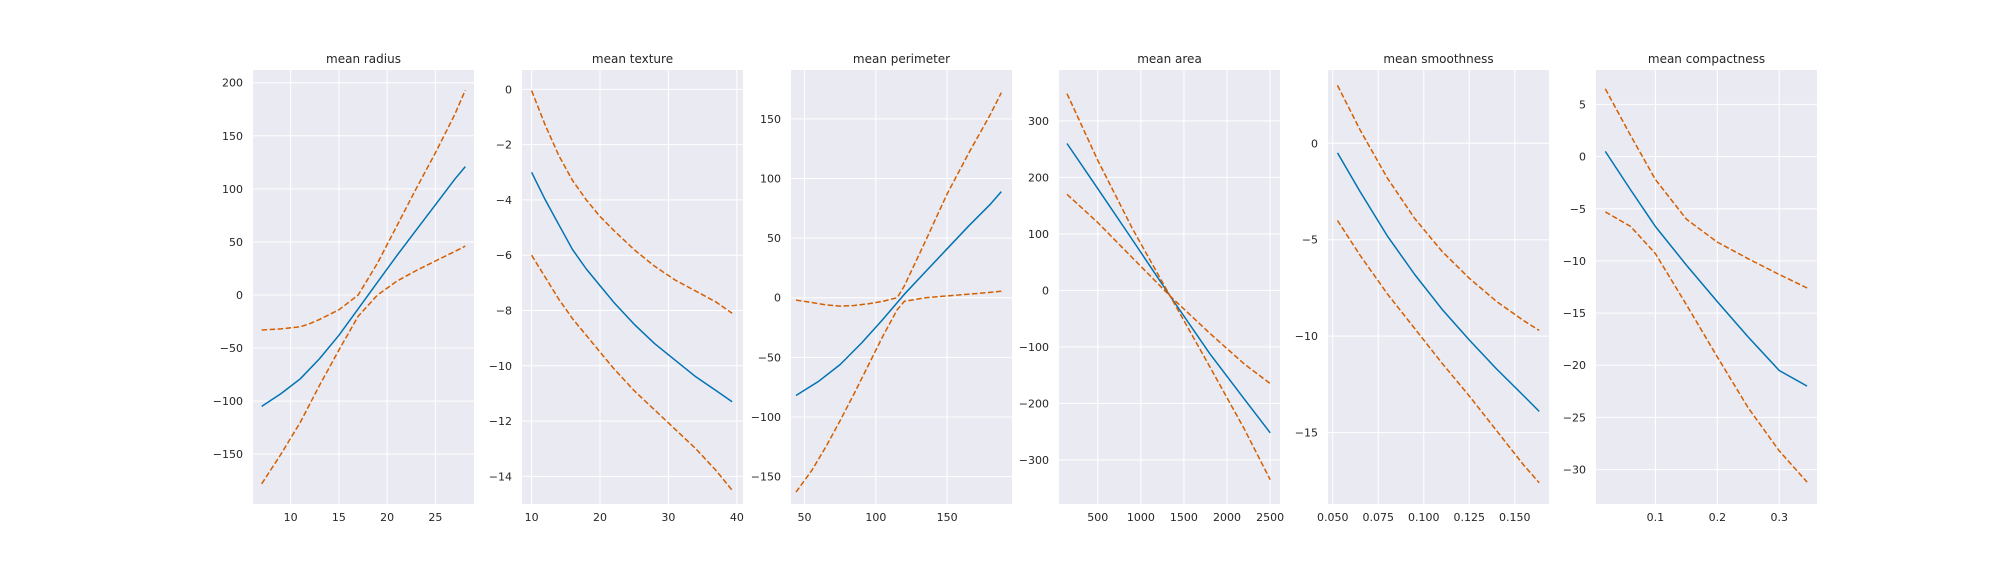 The height and width of the screenshot is (576, 2016). What do you see at coordinates (504, 255) in the screenshot?
I see `y-tick-label: −6` at bounding box center [504, 255].